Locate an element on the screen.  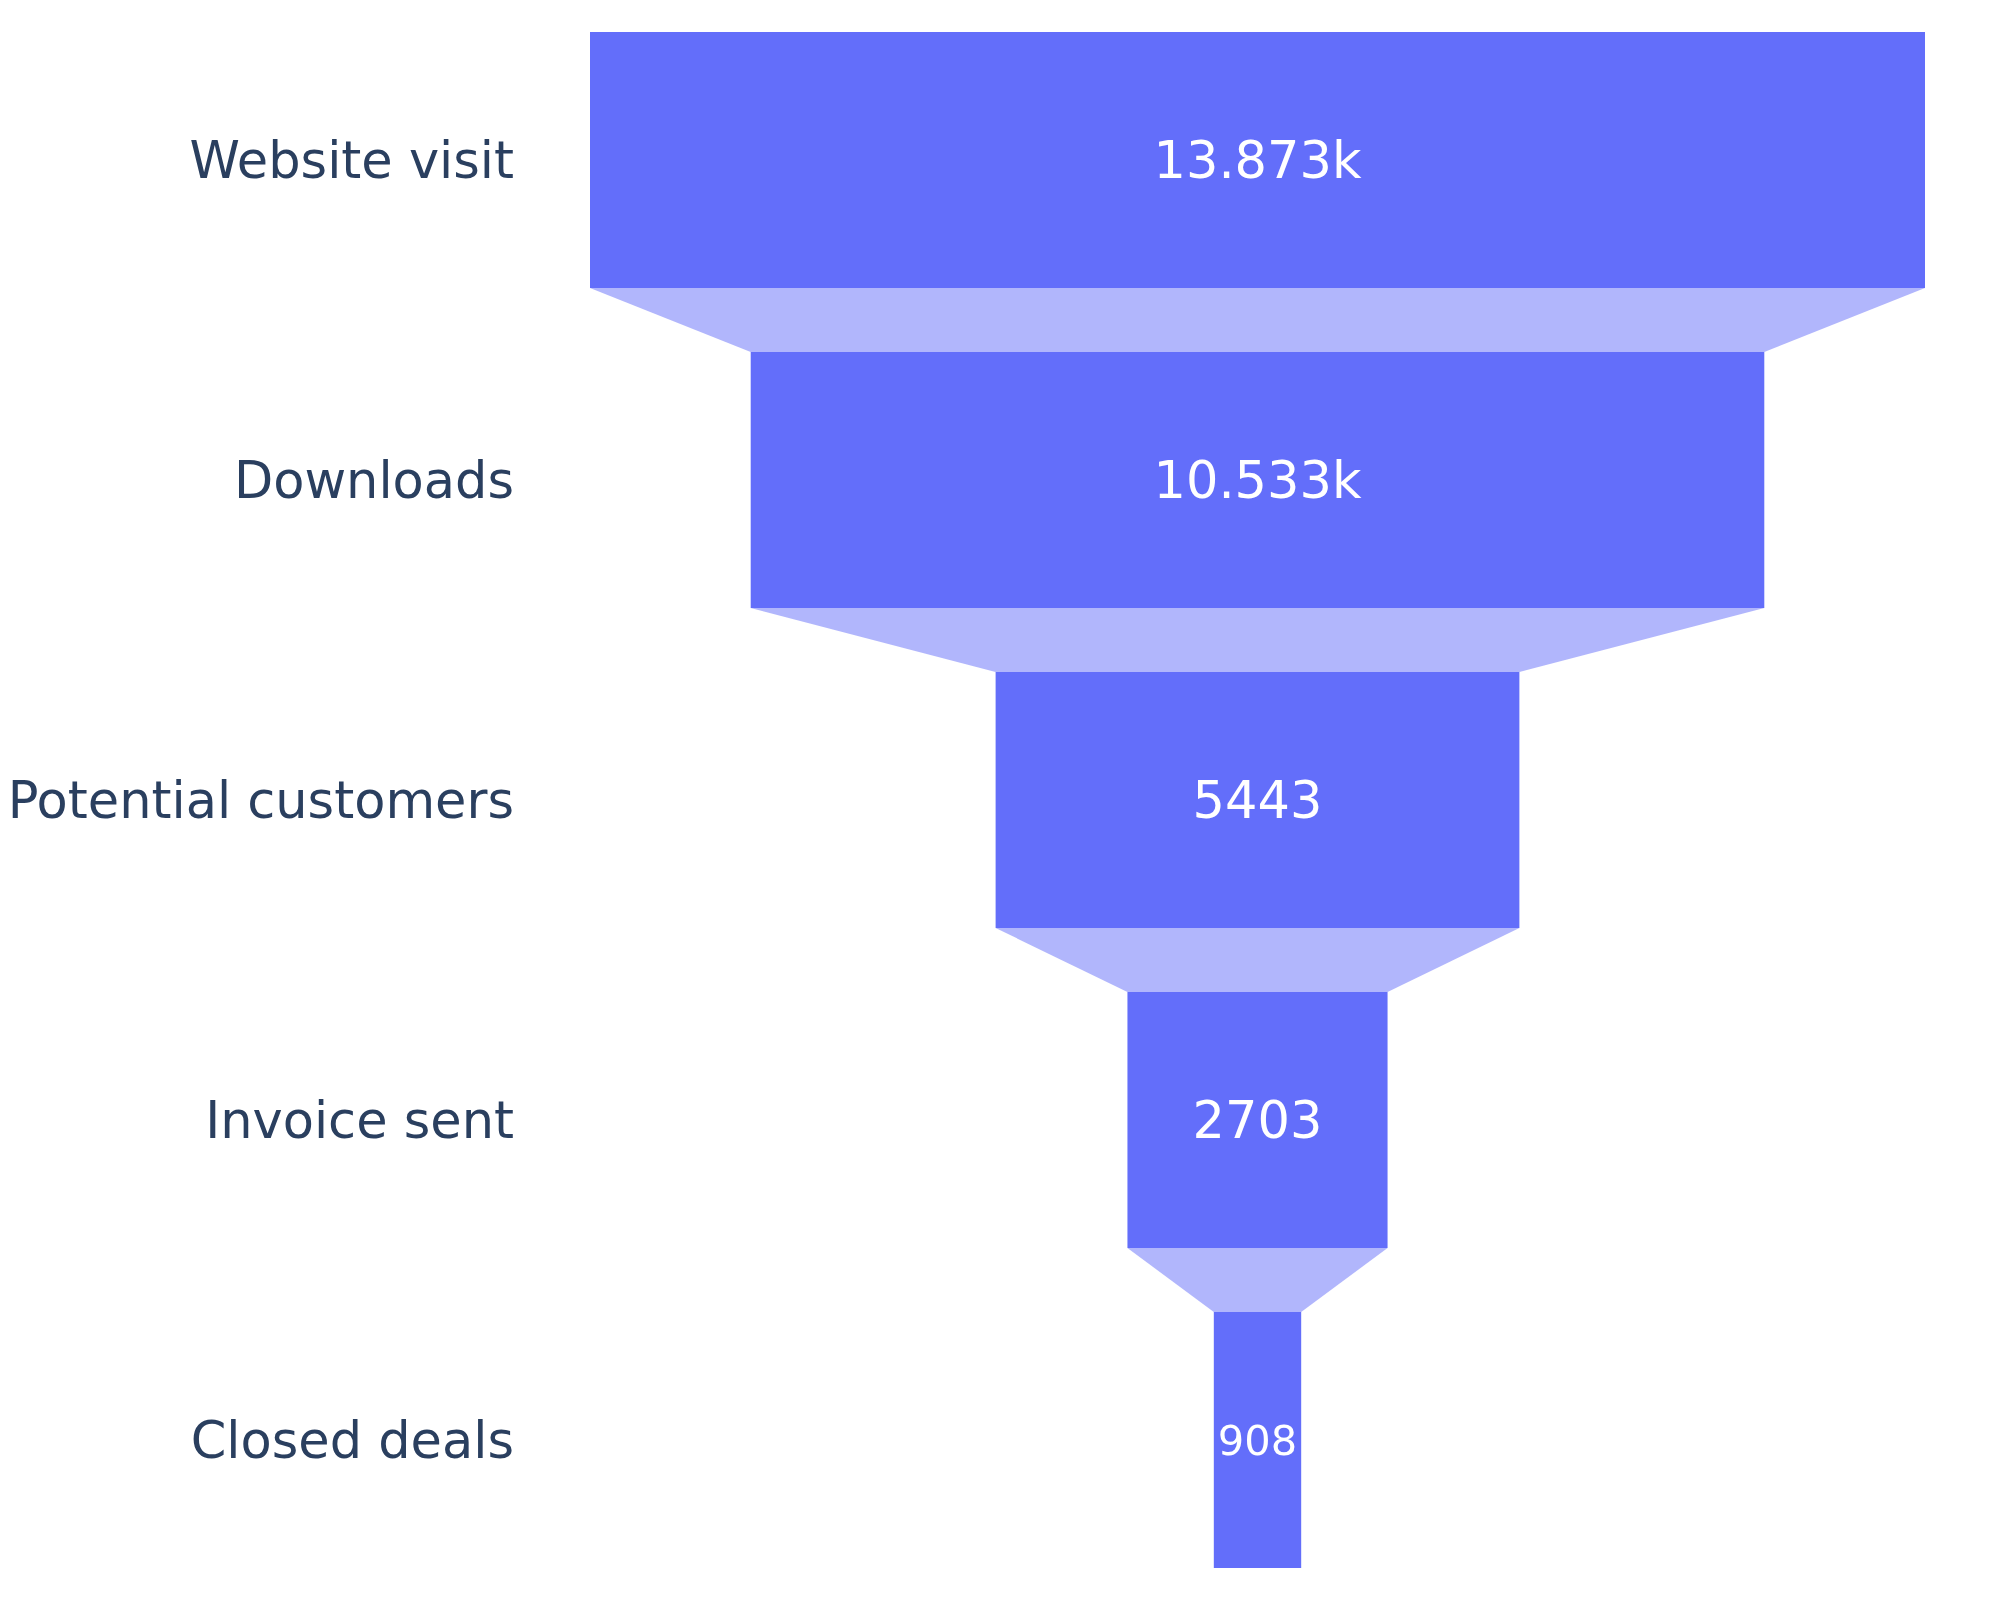
data-label: 13.873k is located at coordinates (1257, 160).